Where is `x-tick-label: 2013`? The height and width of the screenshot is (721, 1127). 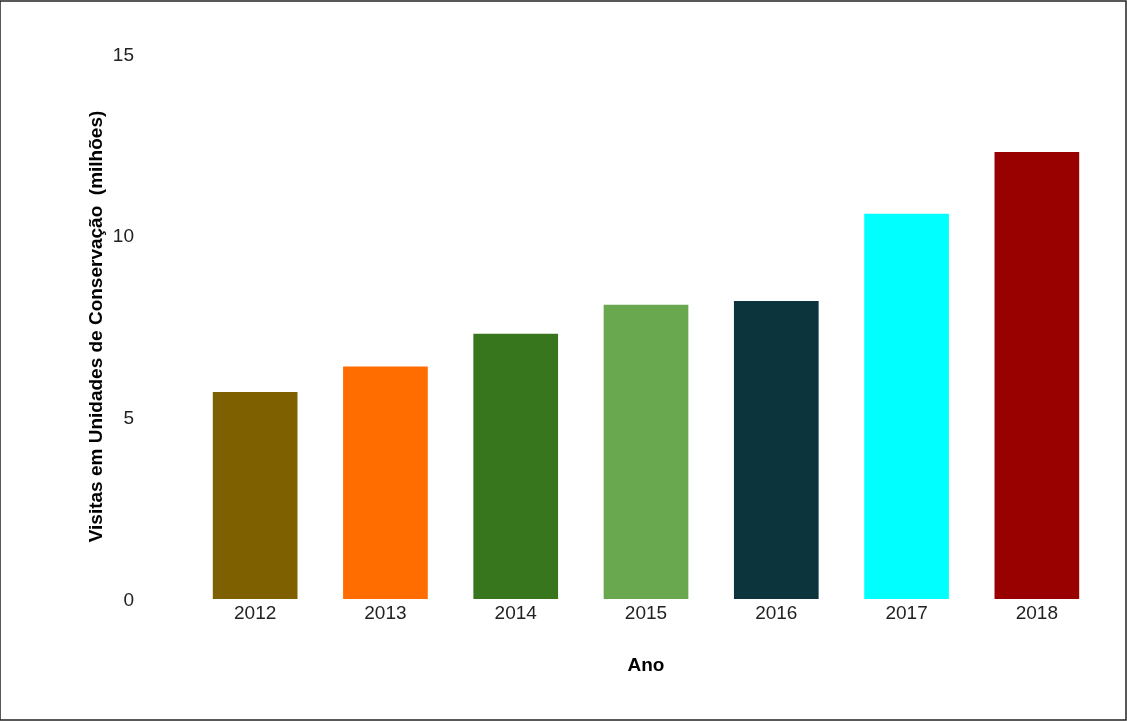 x-tick-label: 2013 is located at coordinates (385, 612).